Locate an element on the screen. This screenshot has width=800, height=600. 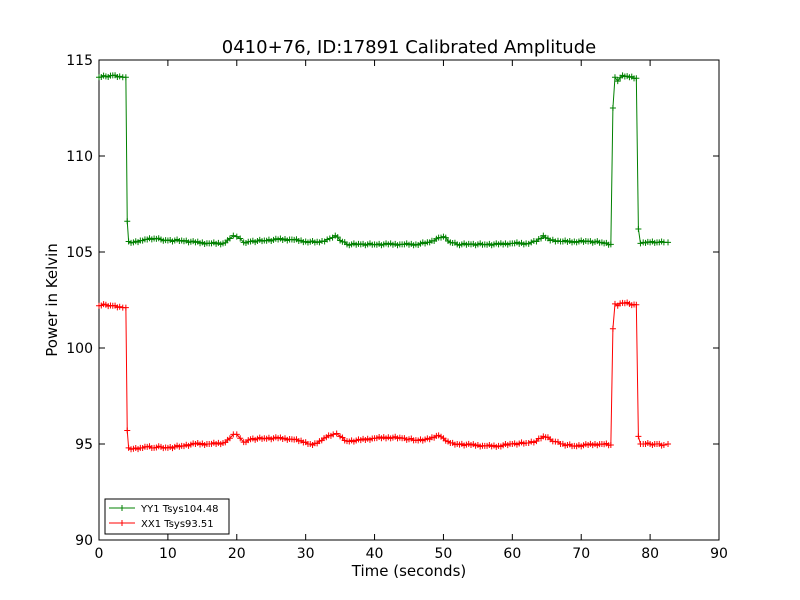
legend-label: YY1 Tsys104.48 is located at coordinates (179, 509).